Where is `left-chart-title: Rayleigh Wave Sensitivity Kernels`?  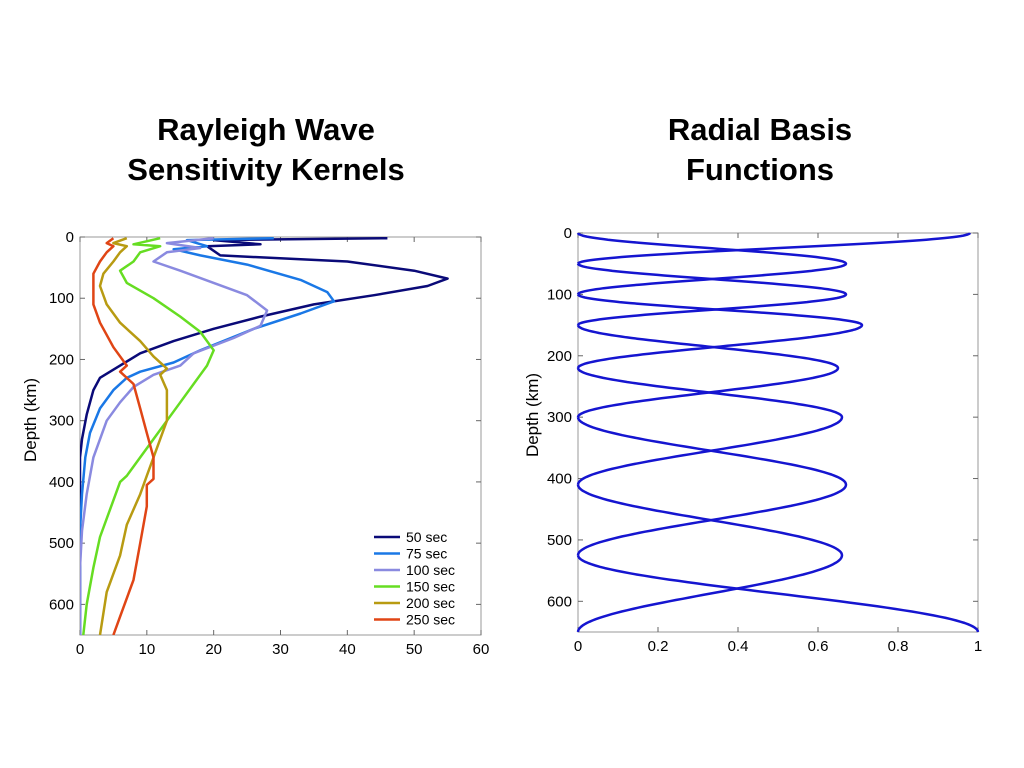 left-chart-title: Rayleigh Wave Sensitivity Kernels is located at coordinates (266, 150).